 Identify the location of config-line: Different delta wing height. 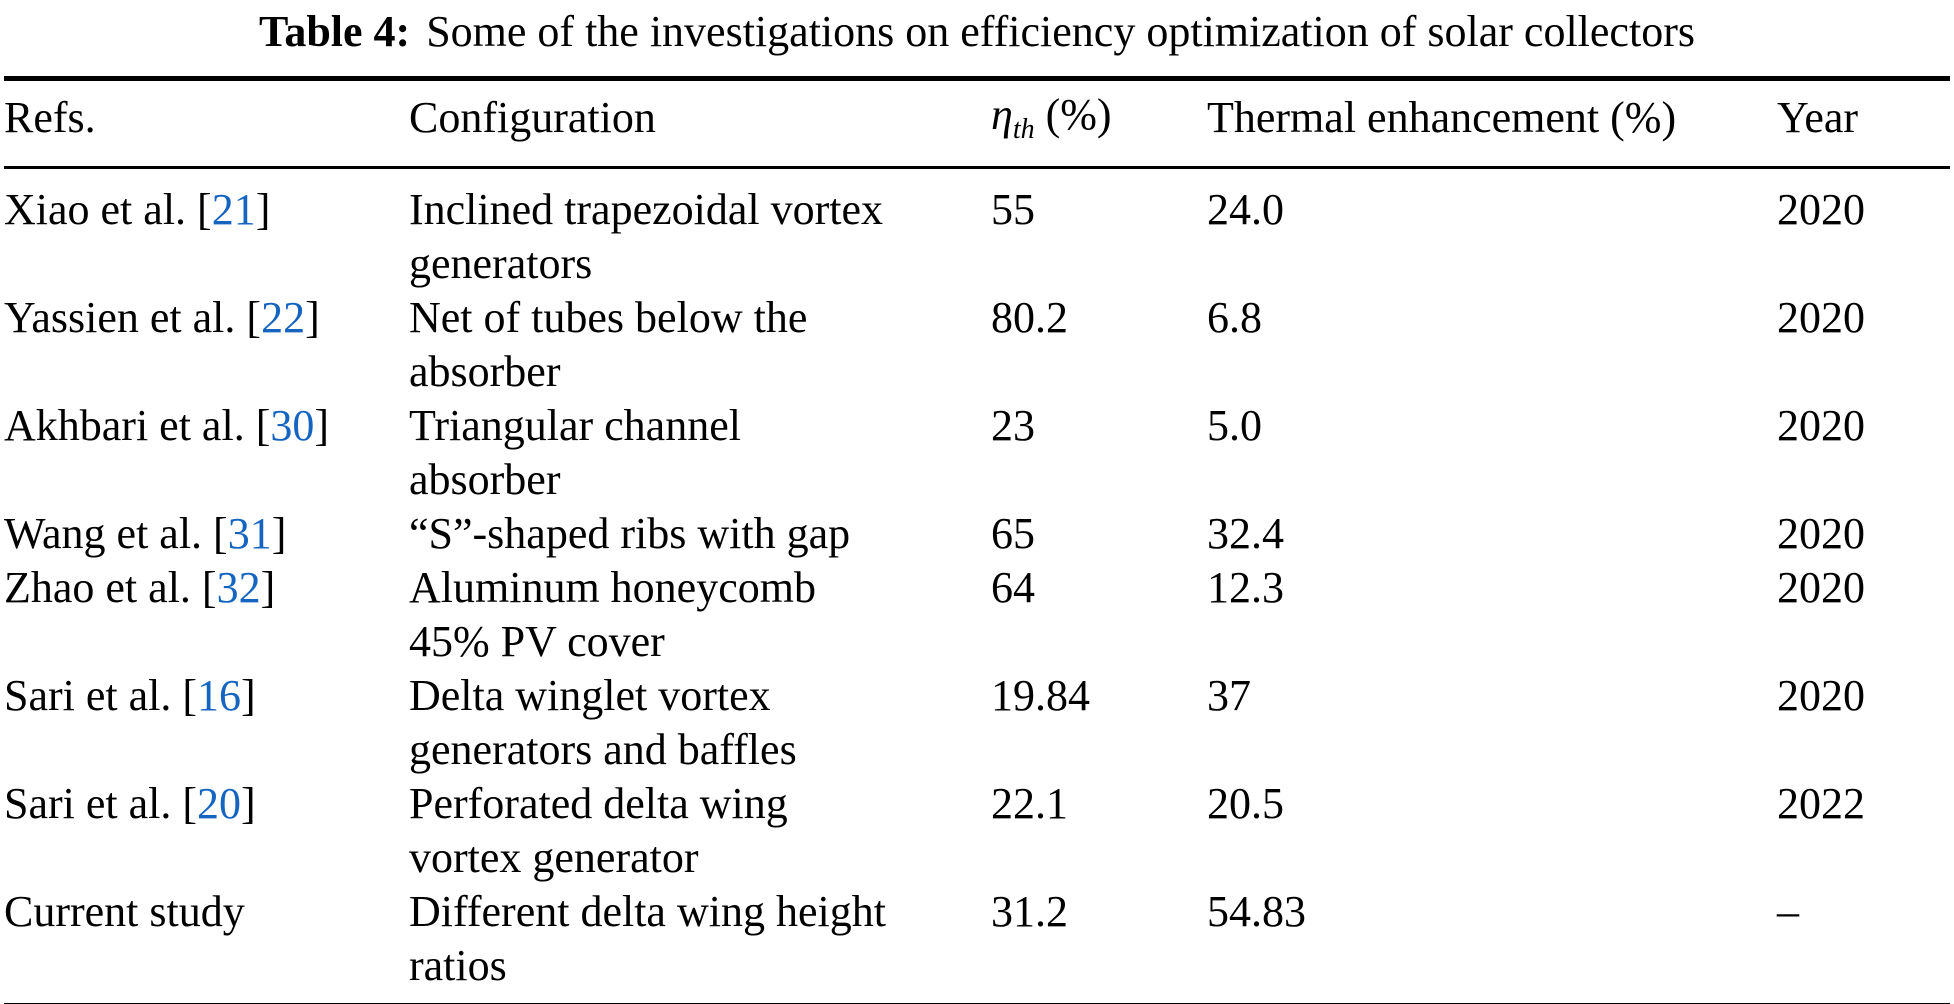
(647, 911).